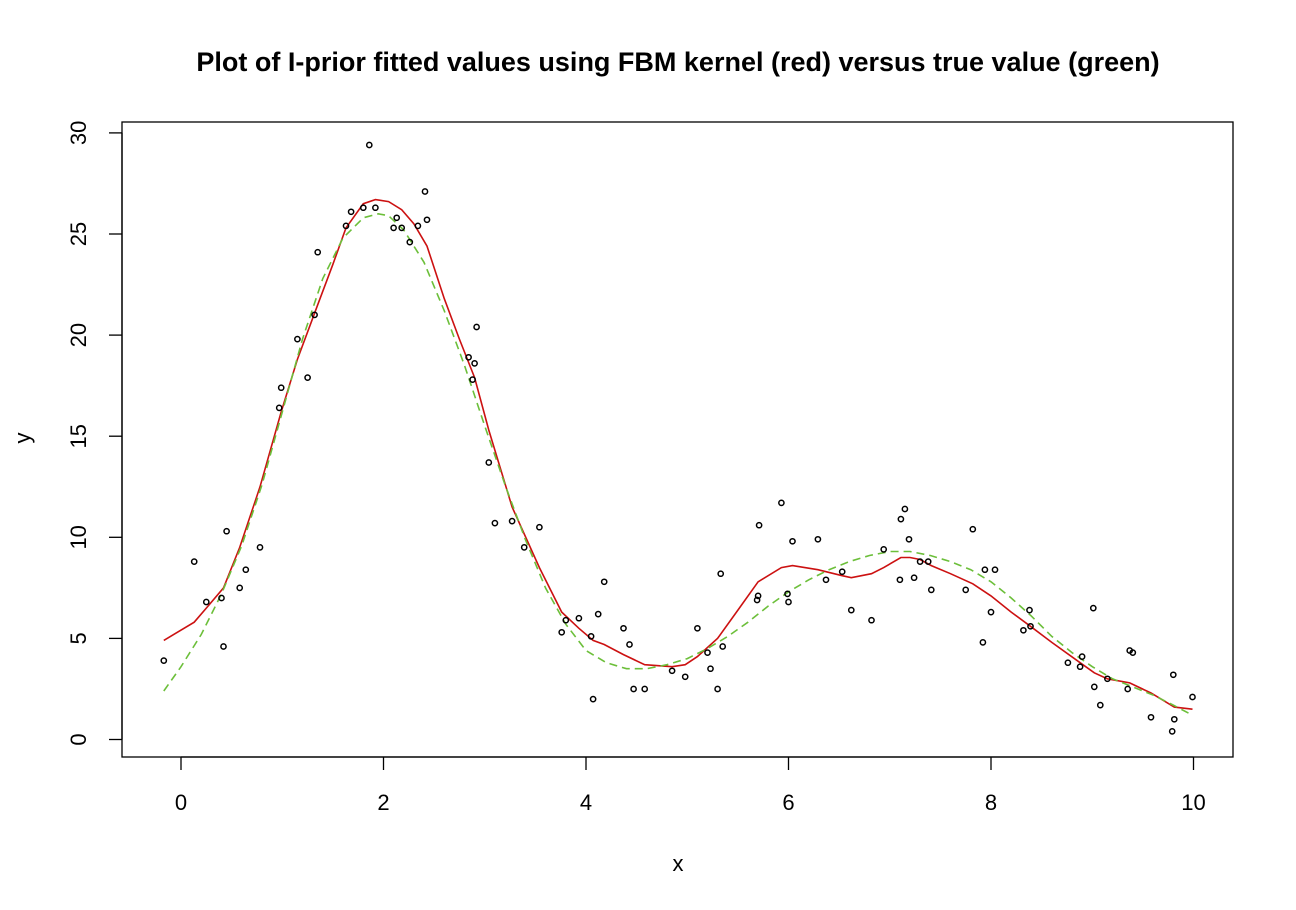 The image size is (1296, 910). I want to click on y-tick-label: 5, so click(78, 638).